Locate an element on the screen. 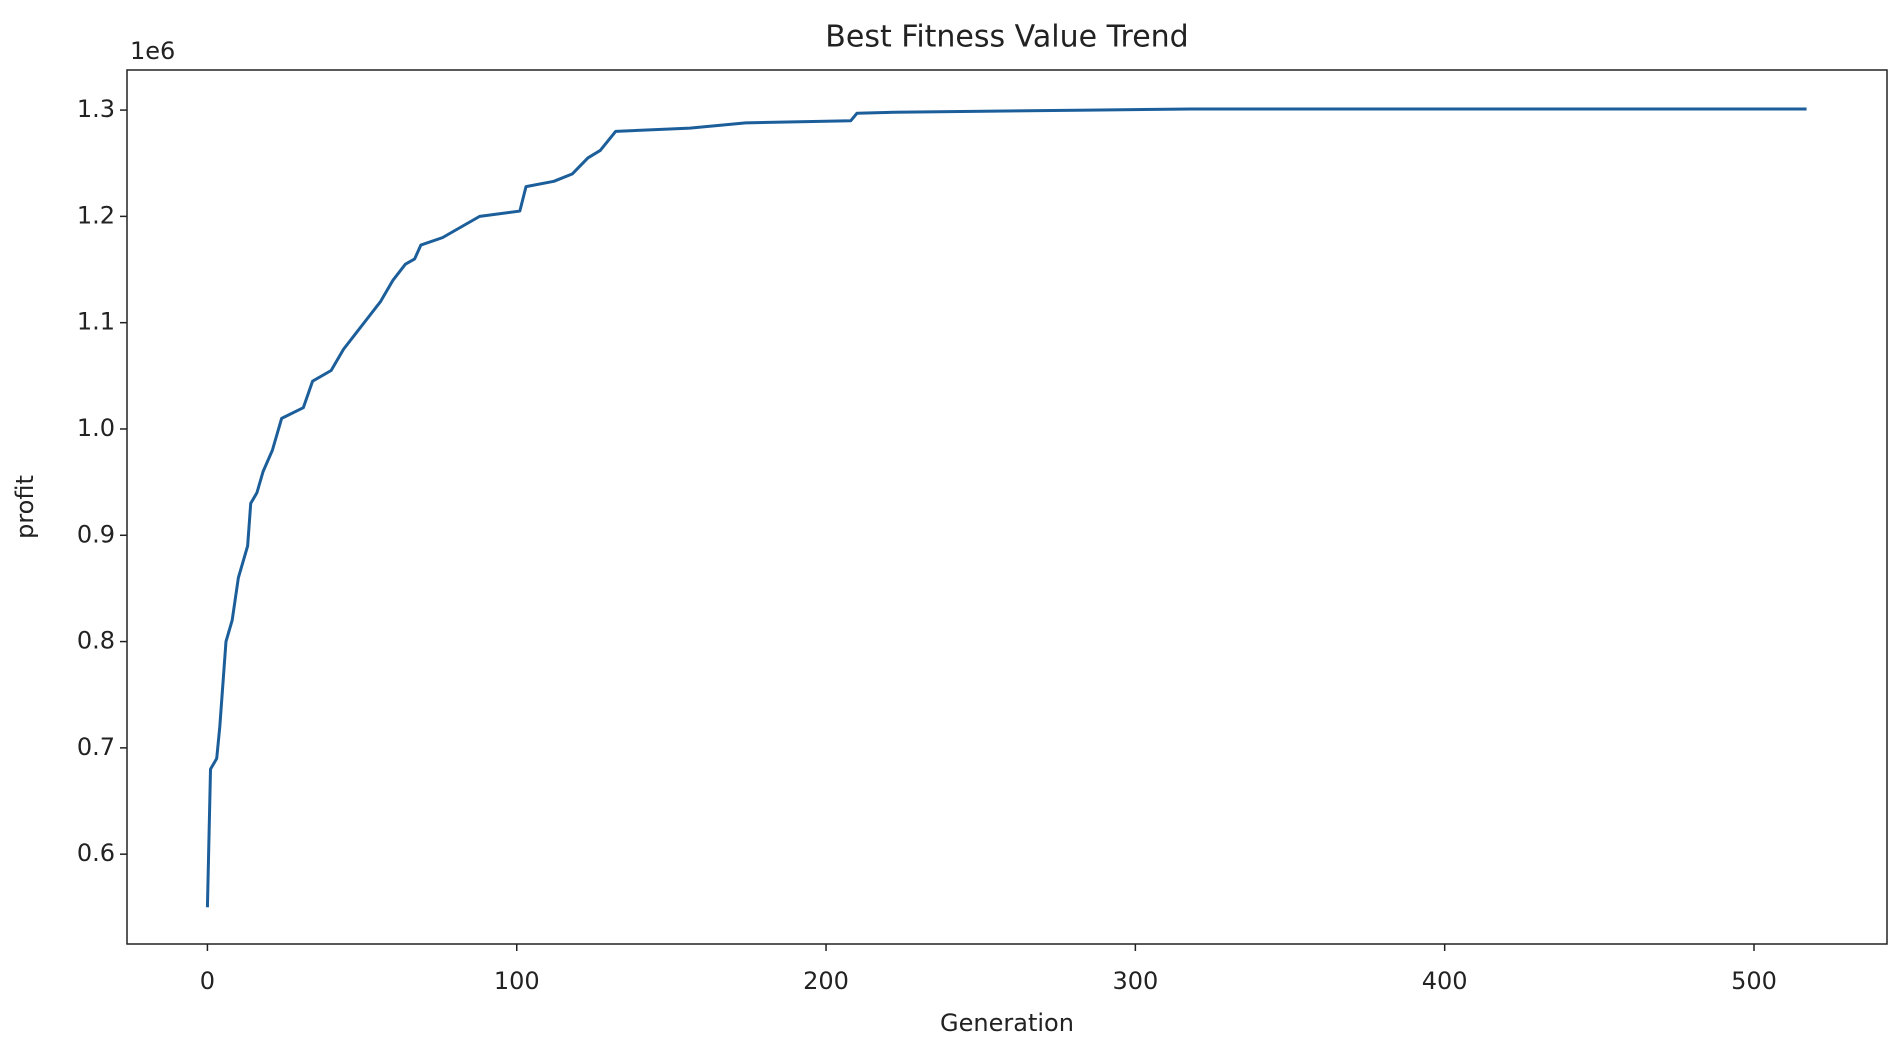 This screenshot has height=1048, width=1902. y-tick-label: 0.6 is located at coordinates (96, 853).